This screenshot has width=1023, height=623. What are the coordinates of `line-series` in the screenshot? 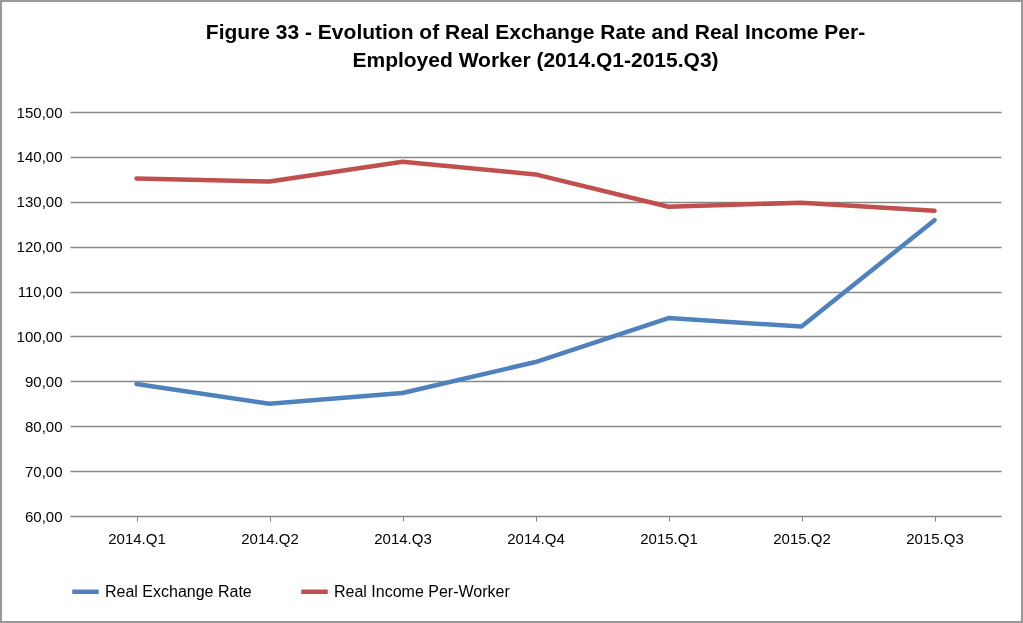 It's located at (535, 186).